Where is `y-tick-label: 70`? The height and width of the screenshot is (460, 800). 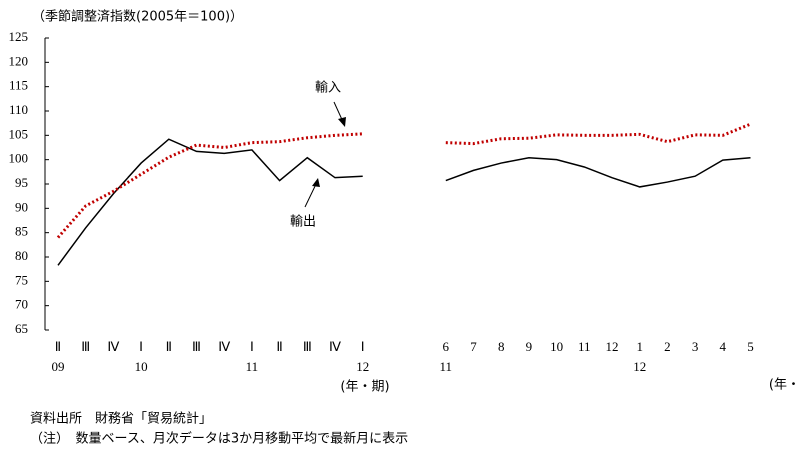 y-tick-label: 70 is located at coordinates (21, 304).